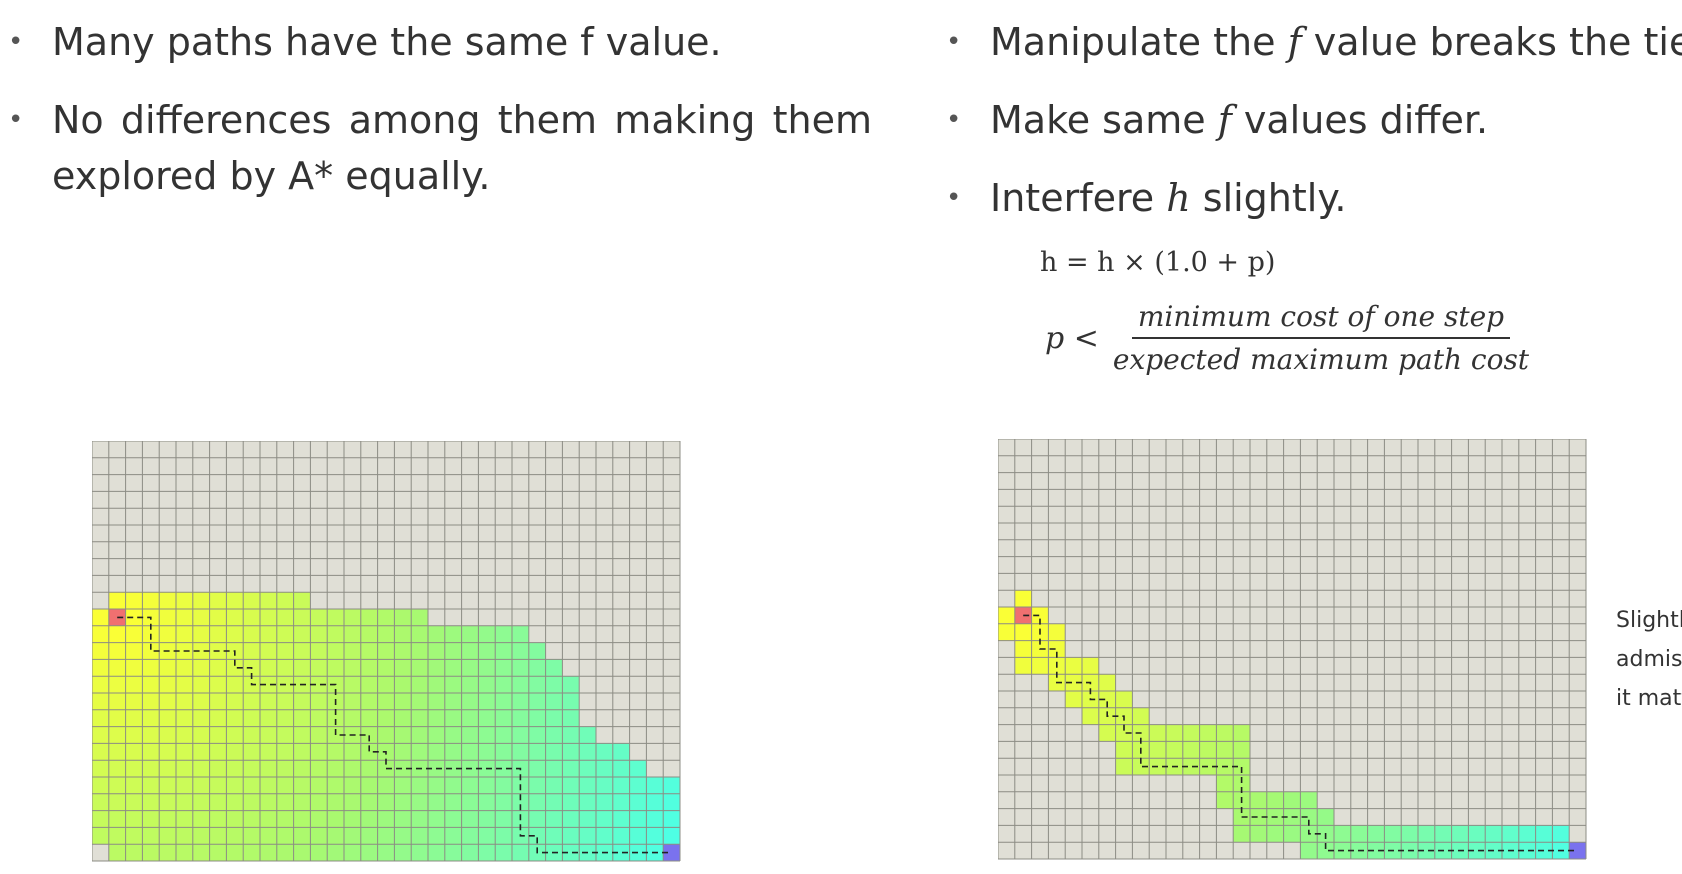 The width and height of the screenshot is (1682, 874). I want to click on bullet-text-after: slightly., so click(1268, 198).